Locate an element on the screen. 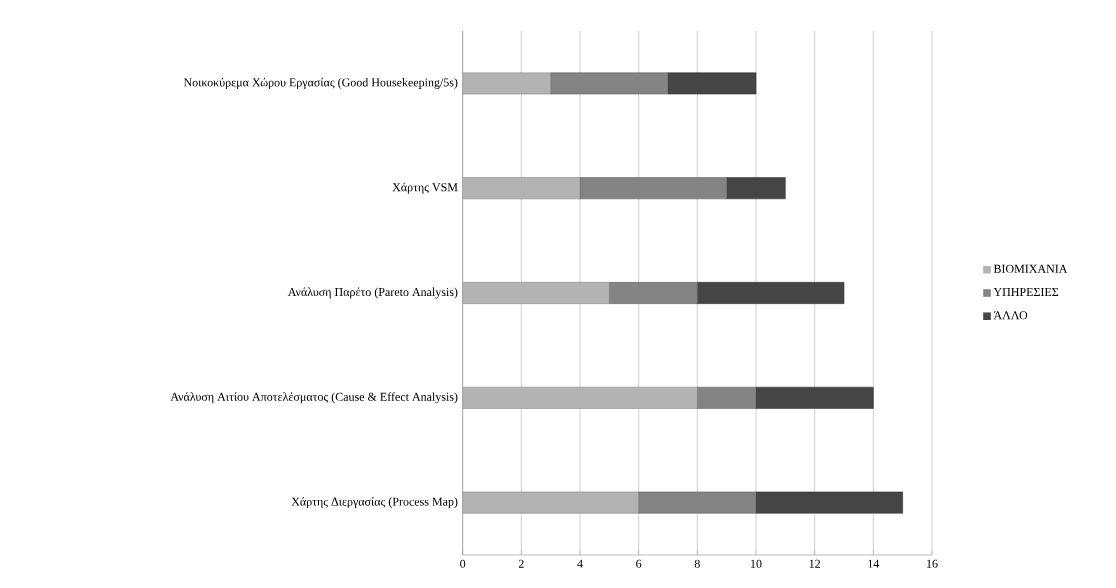 This screenshot has height=588, width=1116. x-tick-label: 16 is located at coordinates (932, 563).